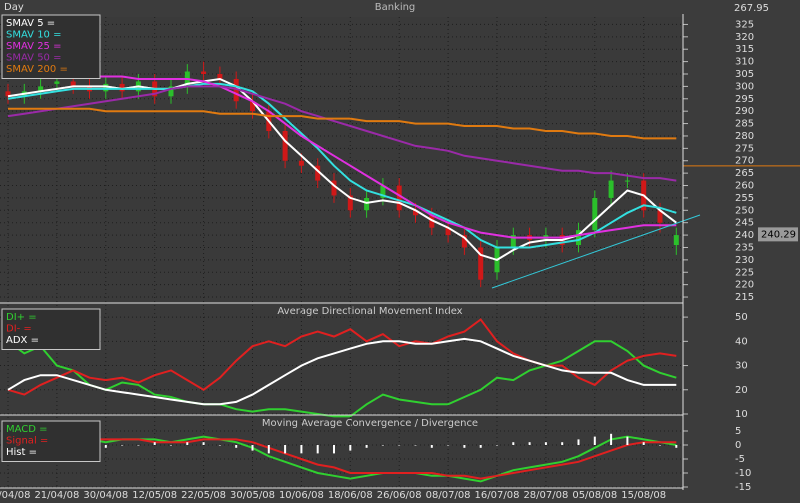 Image resolution: width=800 pixels, height=503 pixels. Describe the element at coordinates (497, 495) in the screenshot. I see `x-tick-label: 16/07/08` at that location.